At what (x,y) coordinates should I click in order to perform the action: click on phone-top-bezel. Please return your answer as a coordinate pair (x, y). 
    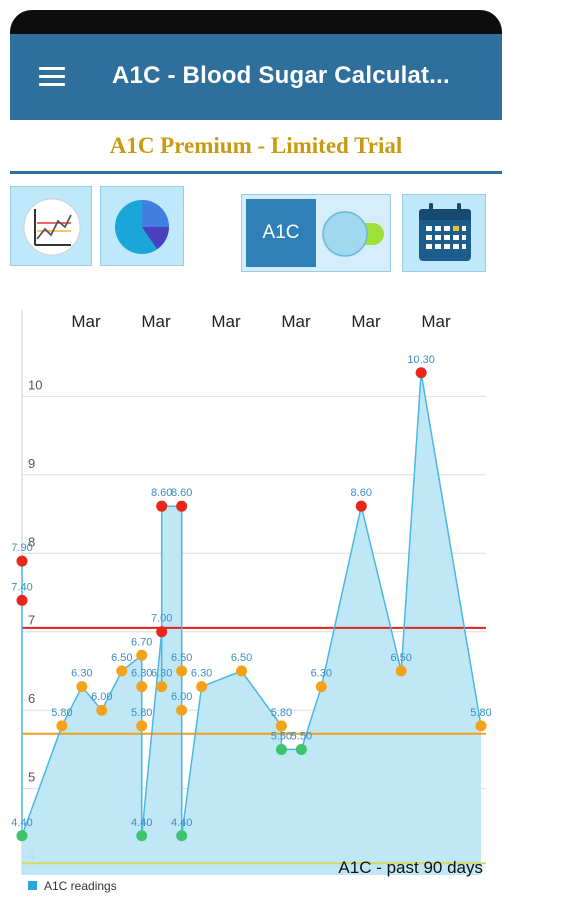
    Looking at the image, I should click on (256, 22).